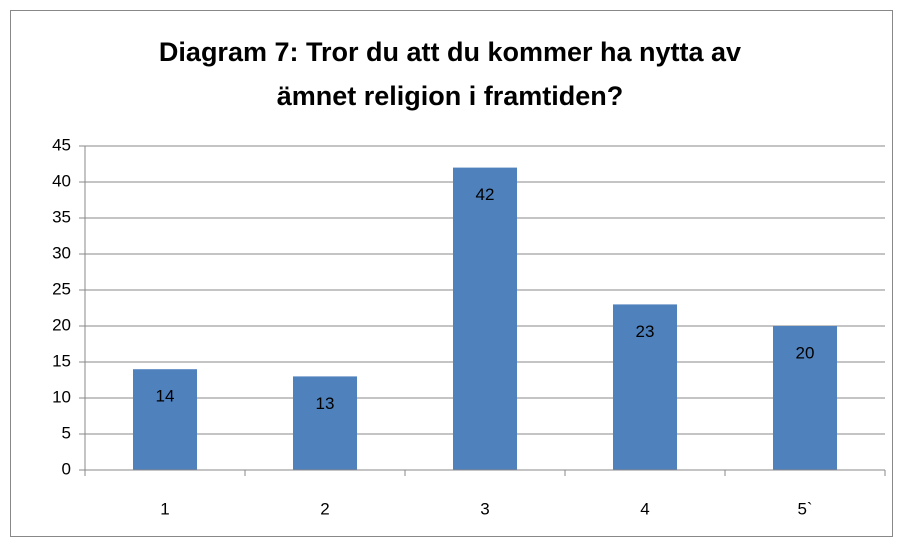 The width and height of the screenshot is (901, 545). What do you see at coordinates (61, 324) in the screenshot?
I see `y-tick-label: 20` at bounding box center [61, 324].